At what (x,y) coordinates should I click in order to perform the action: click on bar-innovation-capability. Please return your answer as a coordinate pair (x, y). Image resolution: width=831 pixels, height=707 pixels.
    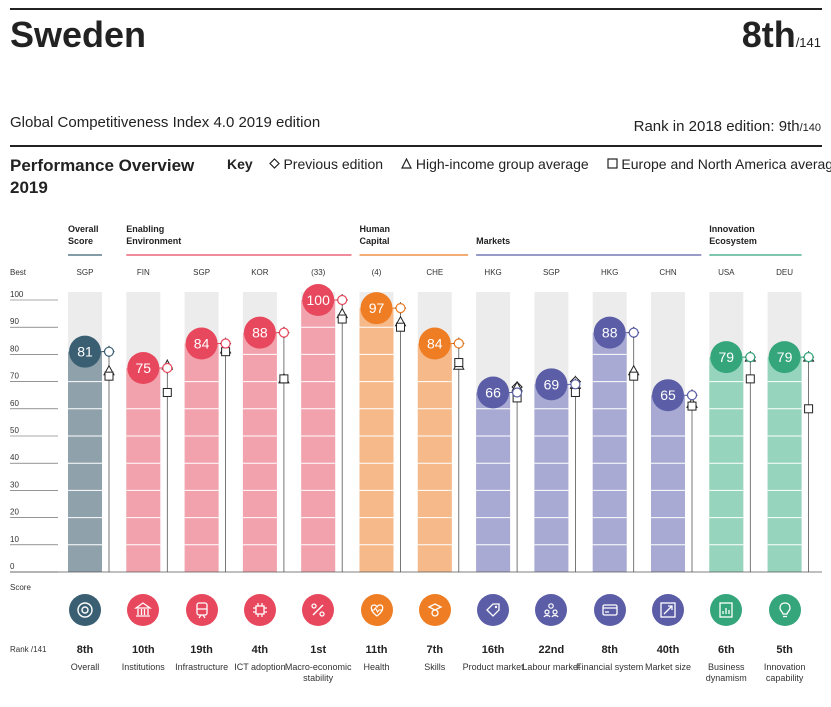
    Looking at the image, I should click on (784, 464).